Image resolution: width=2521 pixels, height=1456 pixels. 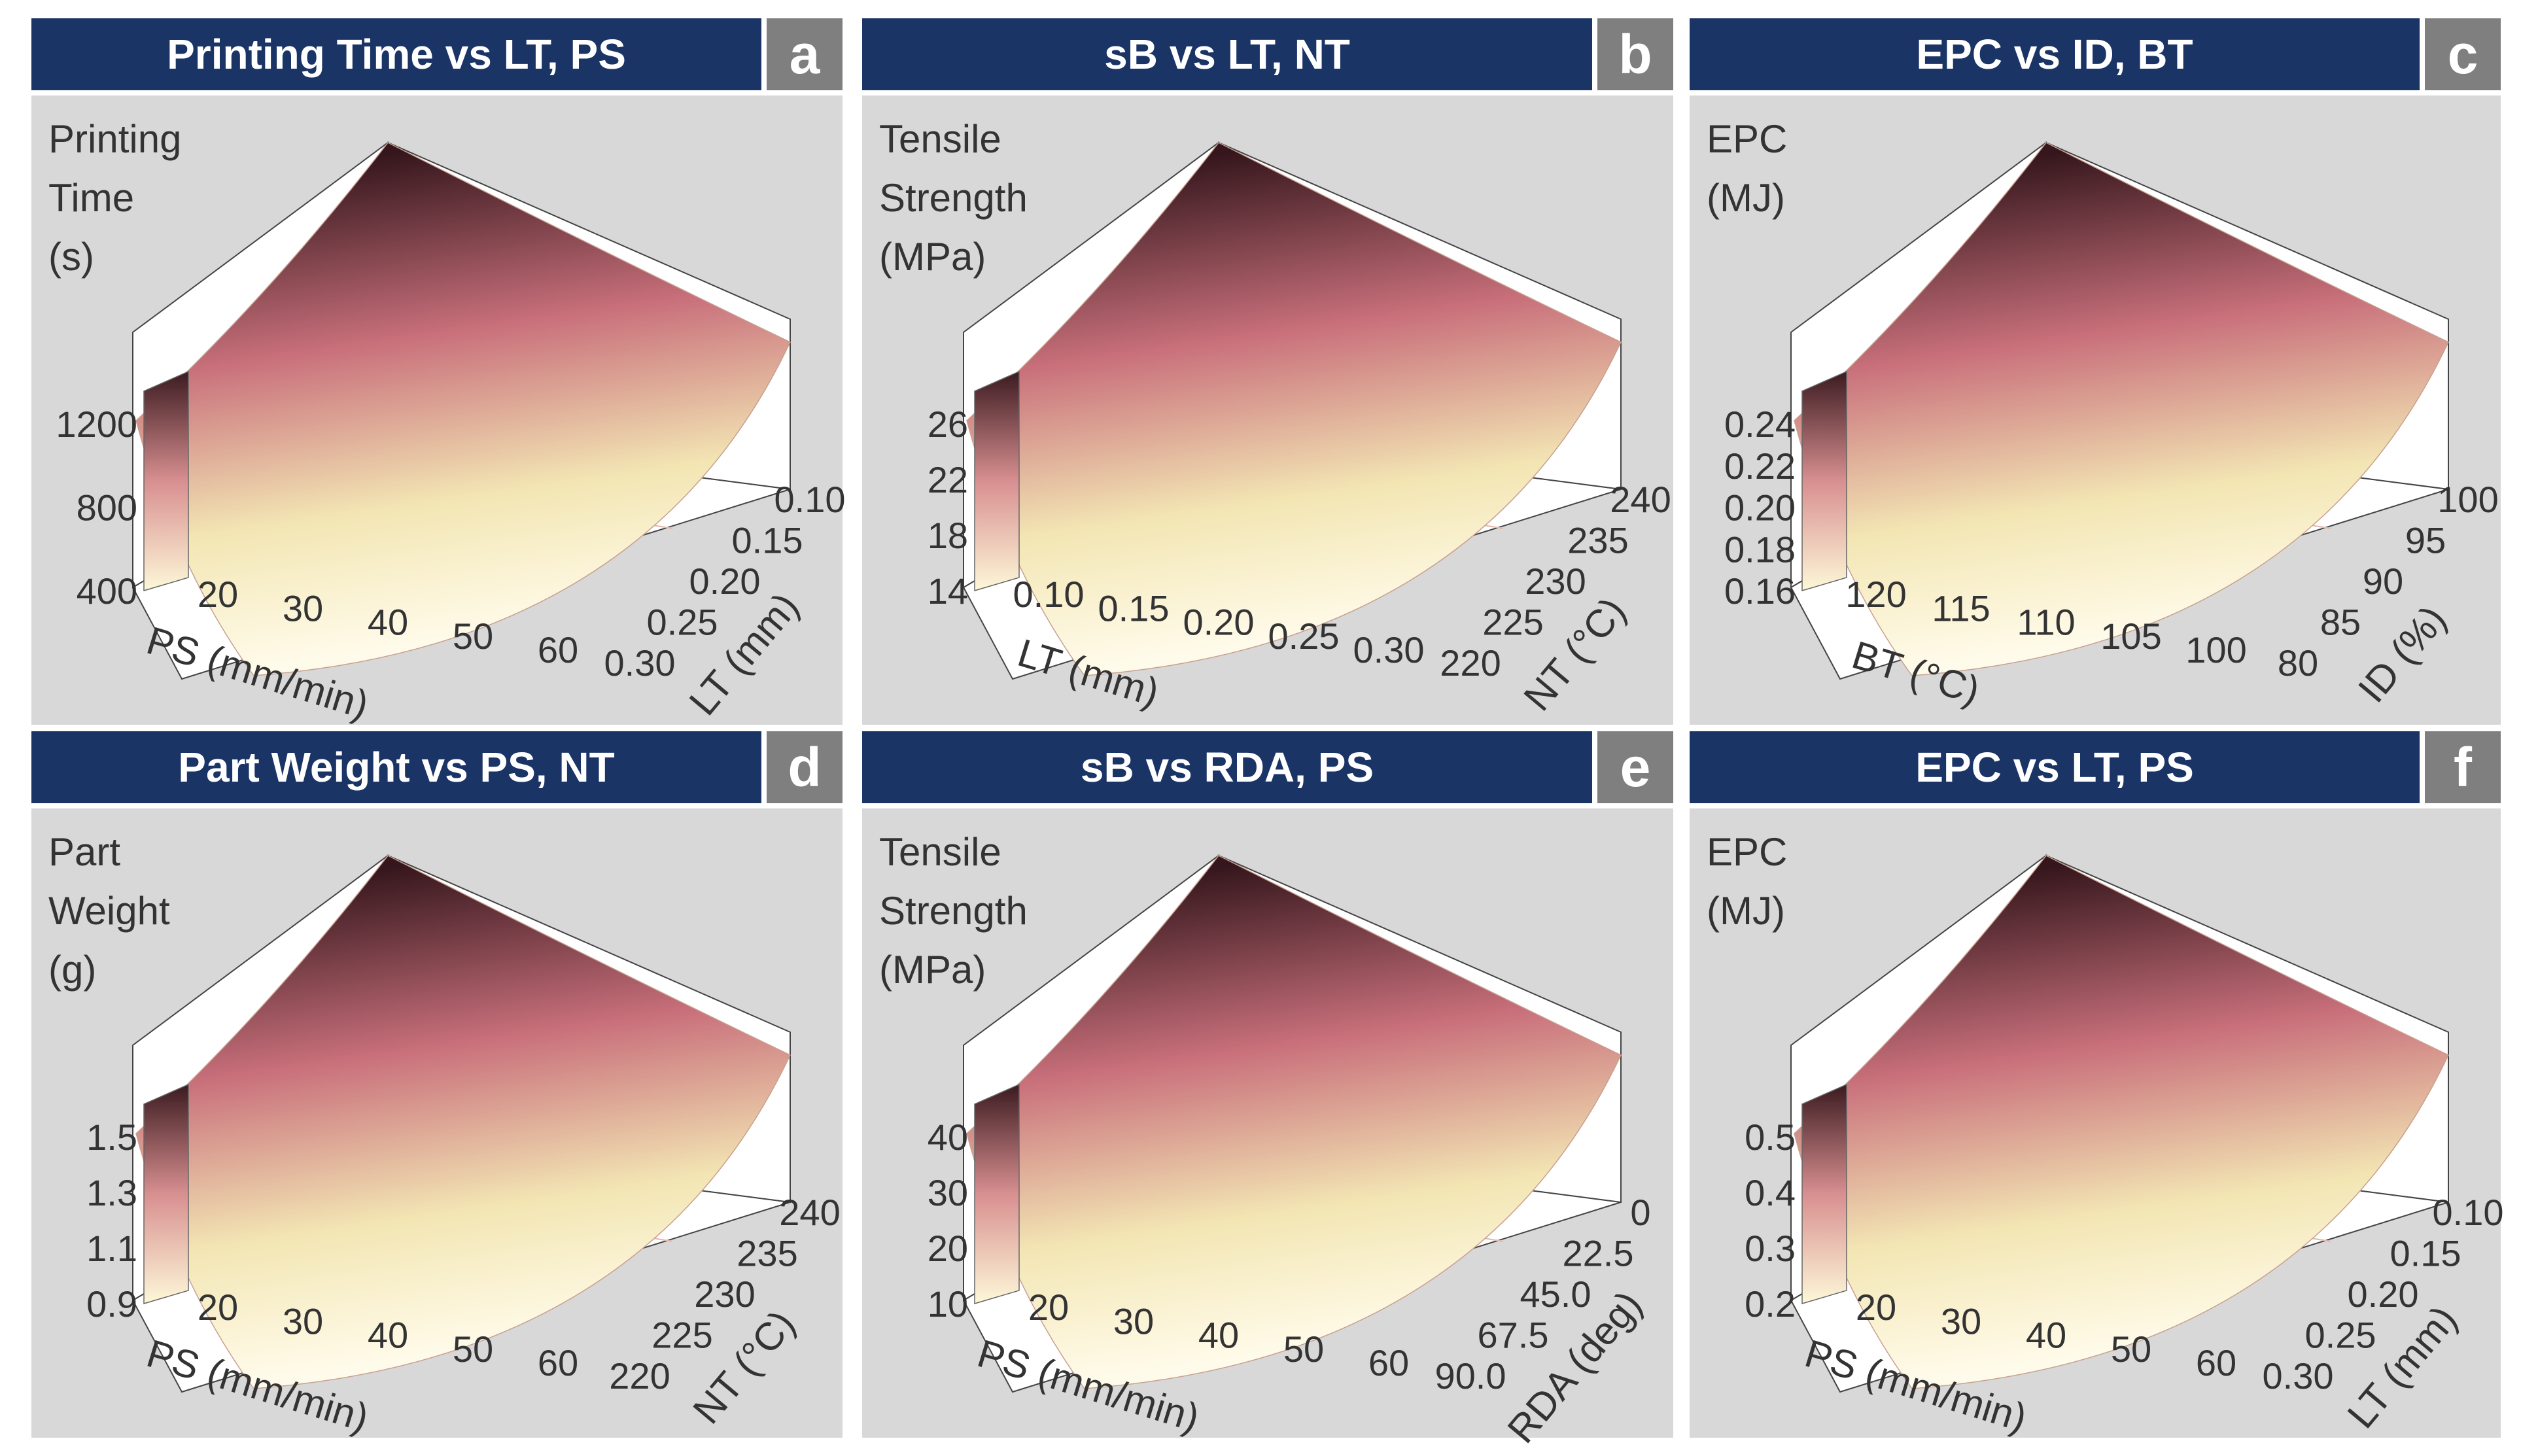 I want to click on panel-title: sB vs RDA, PS, so click(x=1227, y=767).